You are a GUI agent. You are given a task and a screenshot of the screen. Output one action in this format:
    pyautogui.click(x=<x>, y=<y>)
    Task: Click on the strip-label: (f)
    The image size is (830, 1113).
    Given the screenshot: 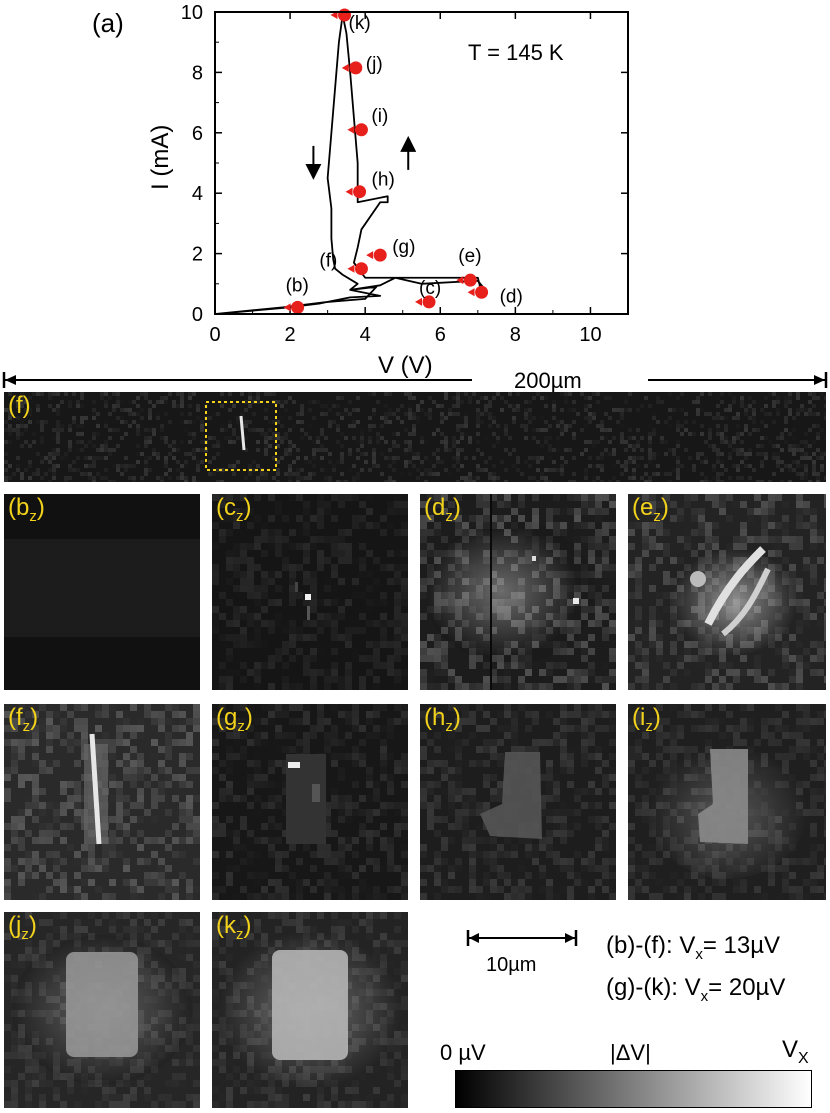 What is the action you would take?
    pyautogui.click(x=19, y=405)
    